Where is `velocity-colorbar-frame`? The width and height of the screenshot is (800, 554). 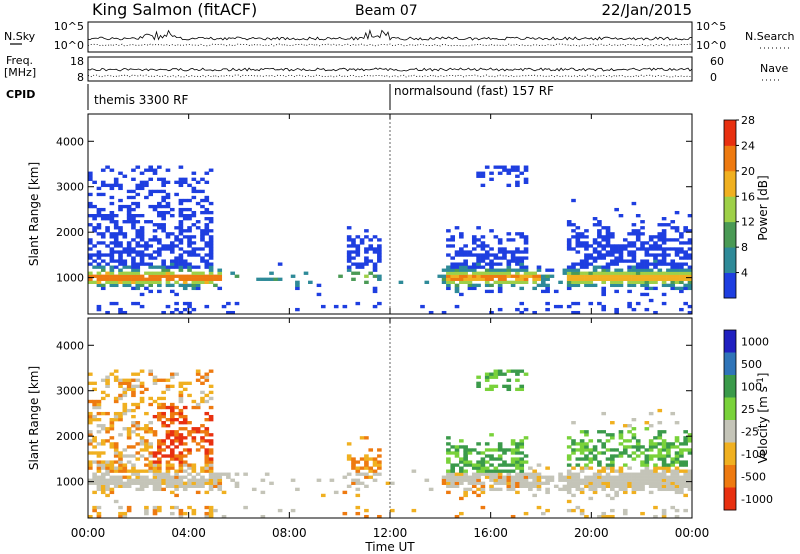 velocity-colorbar-frame is located at coordinates (730, 420).